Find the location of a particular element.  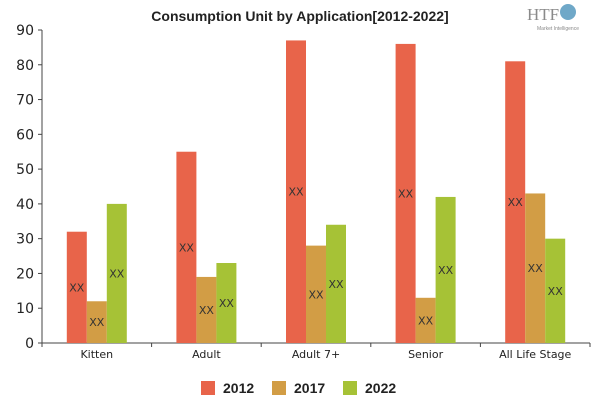

x-tick-label: Adult is located at coordinates (206, 354).